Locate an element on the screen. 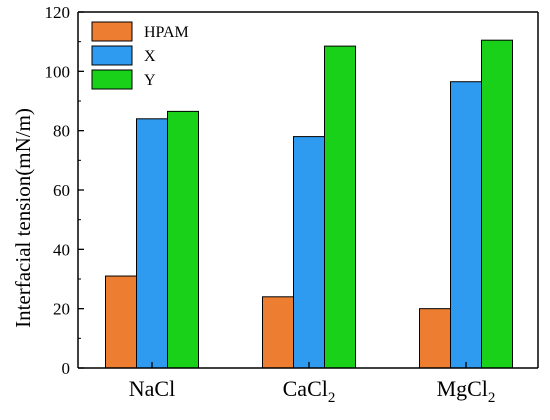 Image resolution: width=550 pixels, height=420 pixels. y-tick-label: 100 is located at coordinates (58, 71).